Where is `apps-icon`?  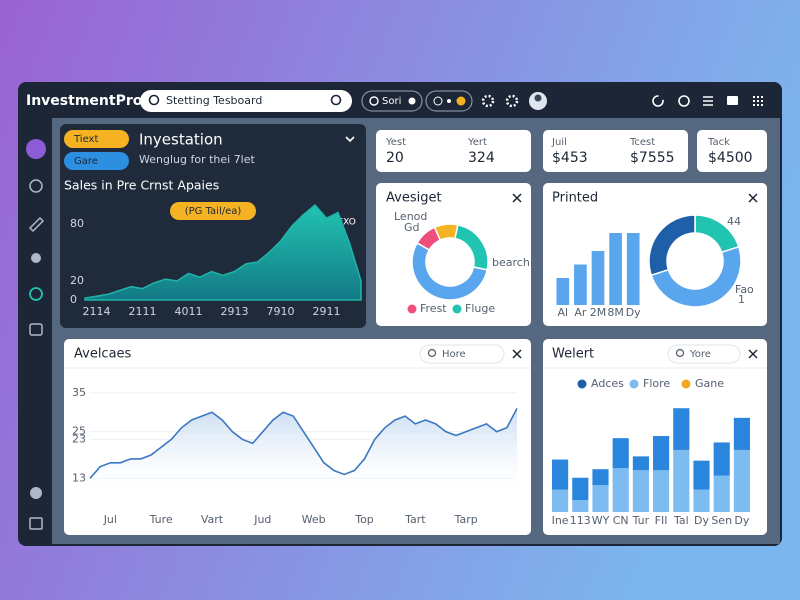 apps-icon is located at coordinates (758, 101).